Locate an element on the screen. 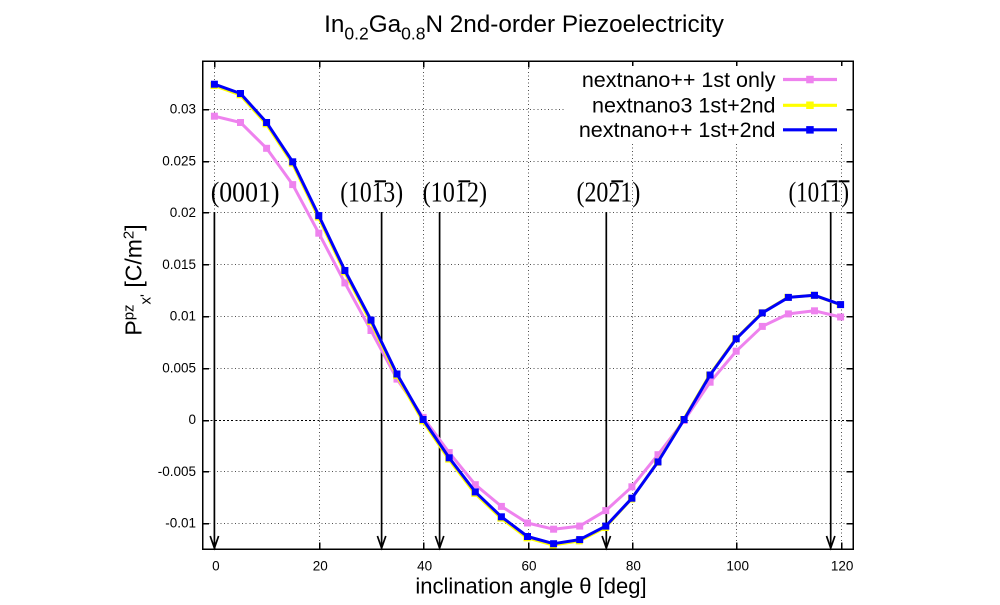  svg-text: inclination angle θ [deg] is located at coordinates (530, 586).